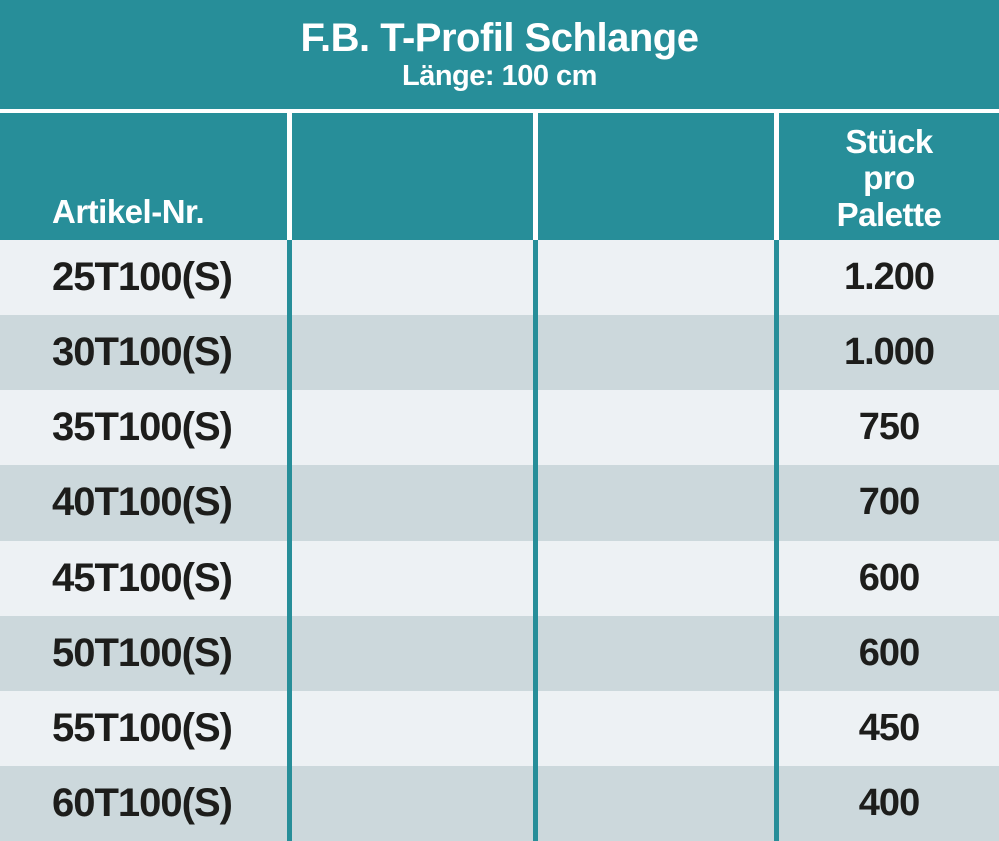 The height and width of the screenshot is (841, 999). I want to click on column-header-stueck-line-1: Stück, so click(889, 142).